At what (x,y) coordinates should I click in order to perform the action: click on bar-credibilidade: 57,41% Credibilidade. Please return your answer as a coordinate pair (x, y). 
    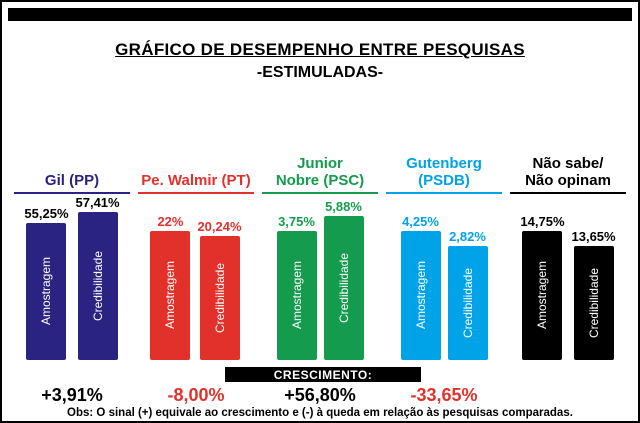
    Looking at the image, I should click on (98, 277).